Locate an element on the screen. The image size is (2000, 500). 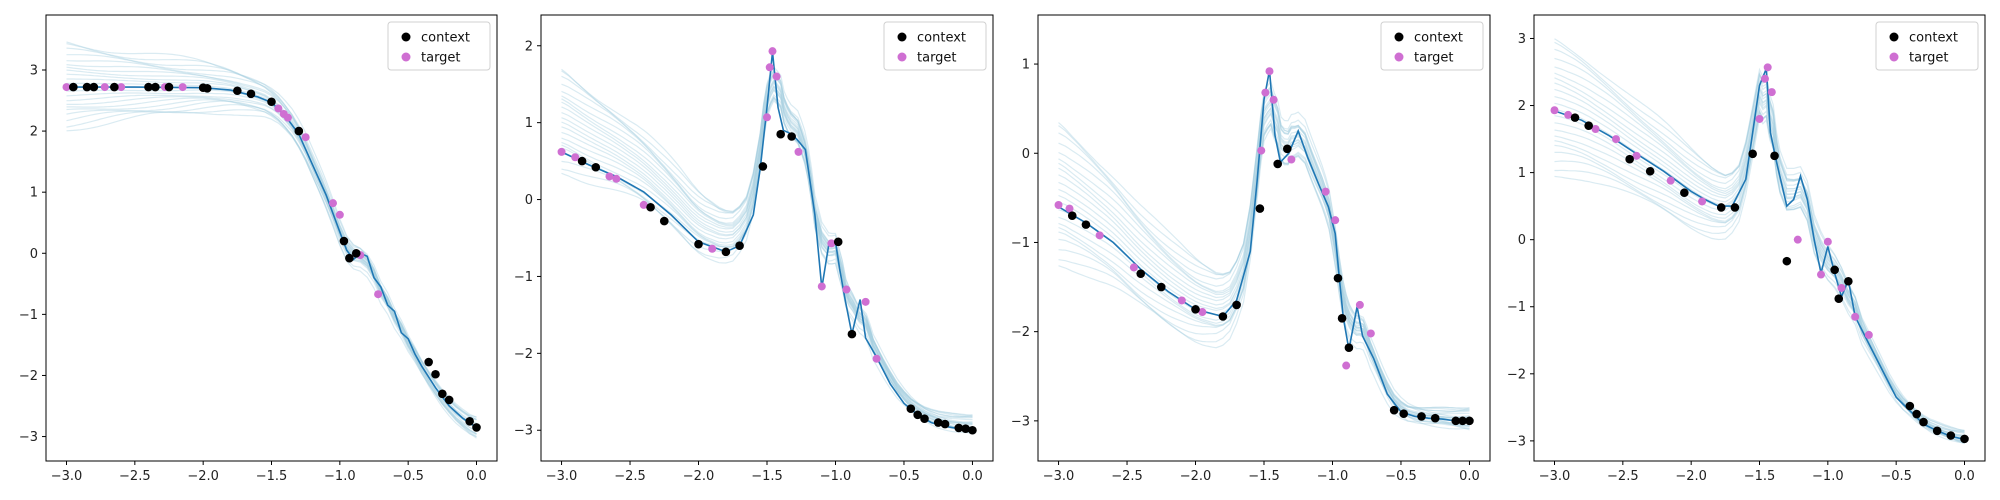
y-tick-label: −1 is located at coordinates (28, 315).